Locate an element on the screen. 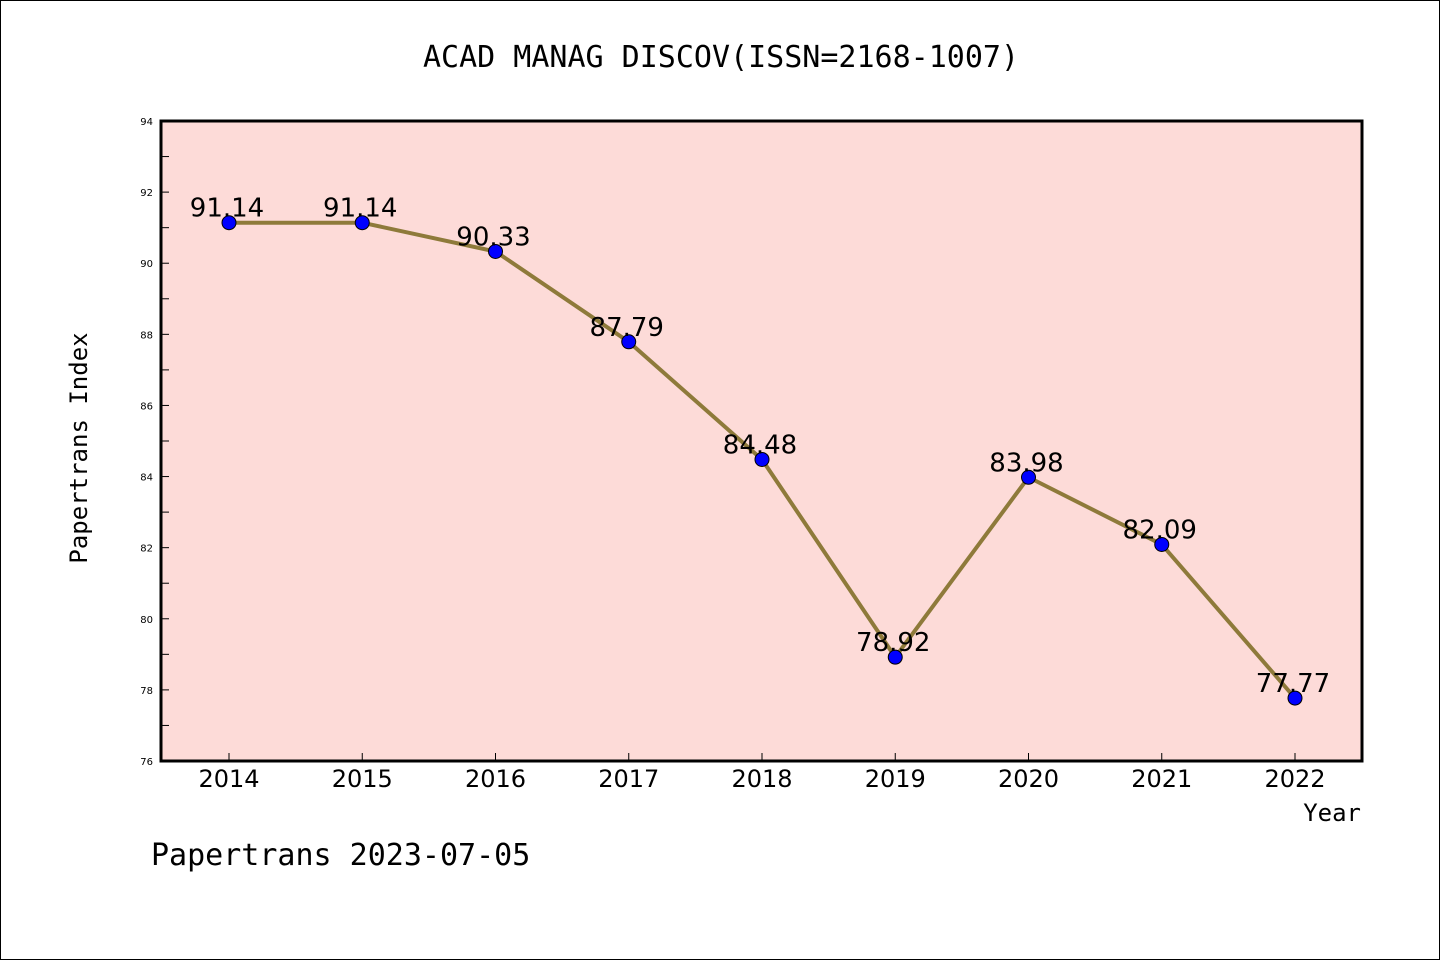 The width and height of the screenshot is (1440, 960). data-label: 83.98 is located at coordinates (1026, 463).